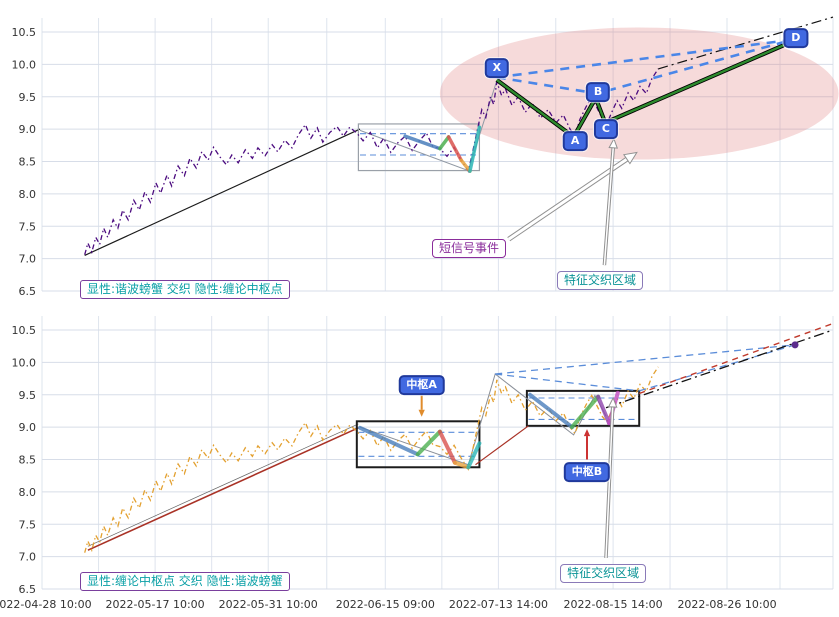  Describe the element at coordinates (454, 148) in the screenshot. I see `pivot-seg-red` at that location.